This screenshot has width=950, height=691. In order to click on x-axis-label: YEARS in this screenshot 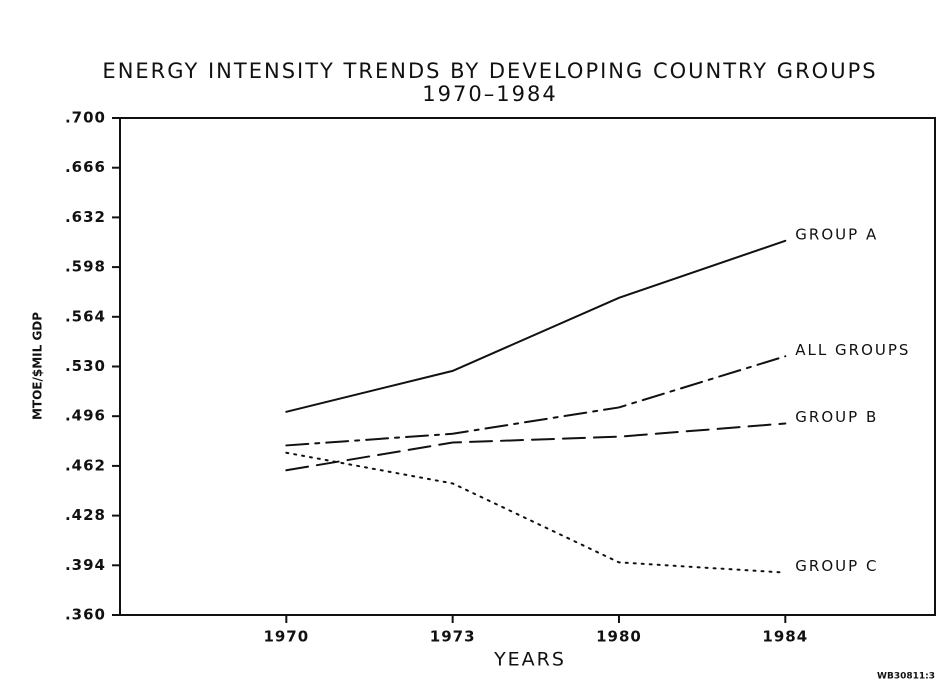, I will do `click(529, 660)`.